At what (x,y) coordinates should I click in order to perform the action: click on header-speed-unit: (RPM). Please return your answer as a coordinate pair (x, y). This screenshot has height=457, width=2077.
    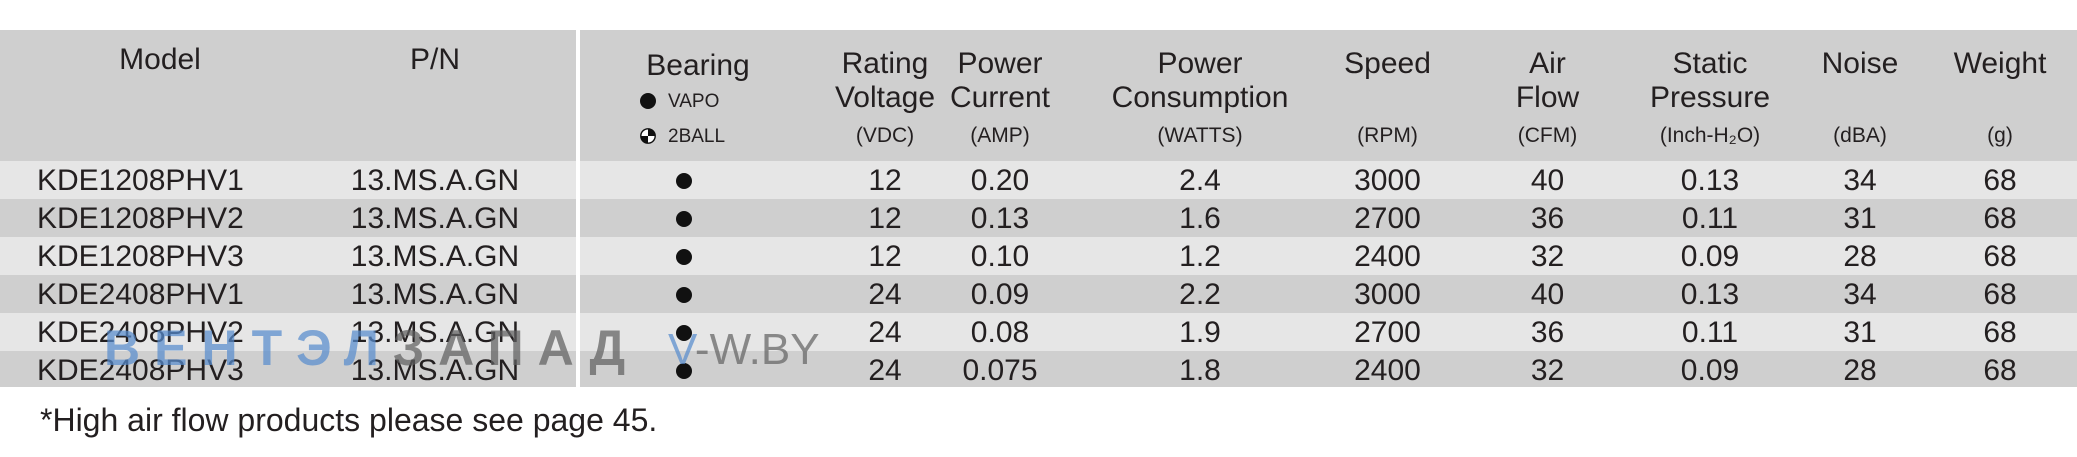
    Looking at the image, I should click on (1387, 135).